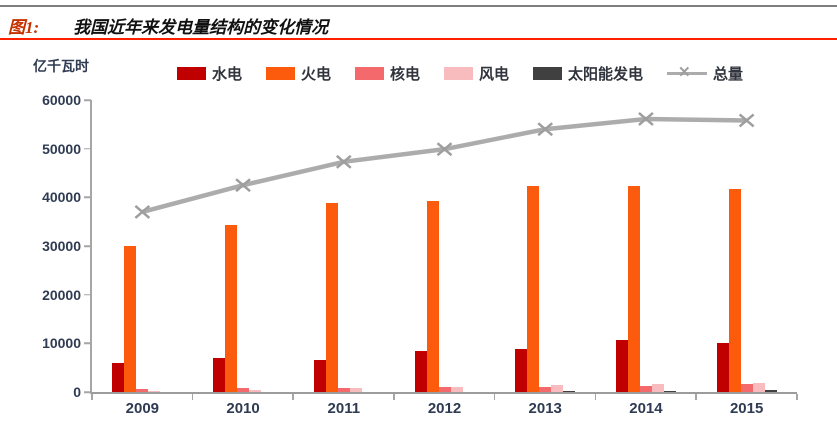 This screenshot has width=837, height=421. What do you see at coordinates (545, 408) in the screenshot?
I see `x-axis-label-2013: 2013` at bounding box center [545, 408].